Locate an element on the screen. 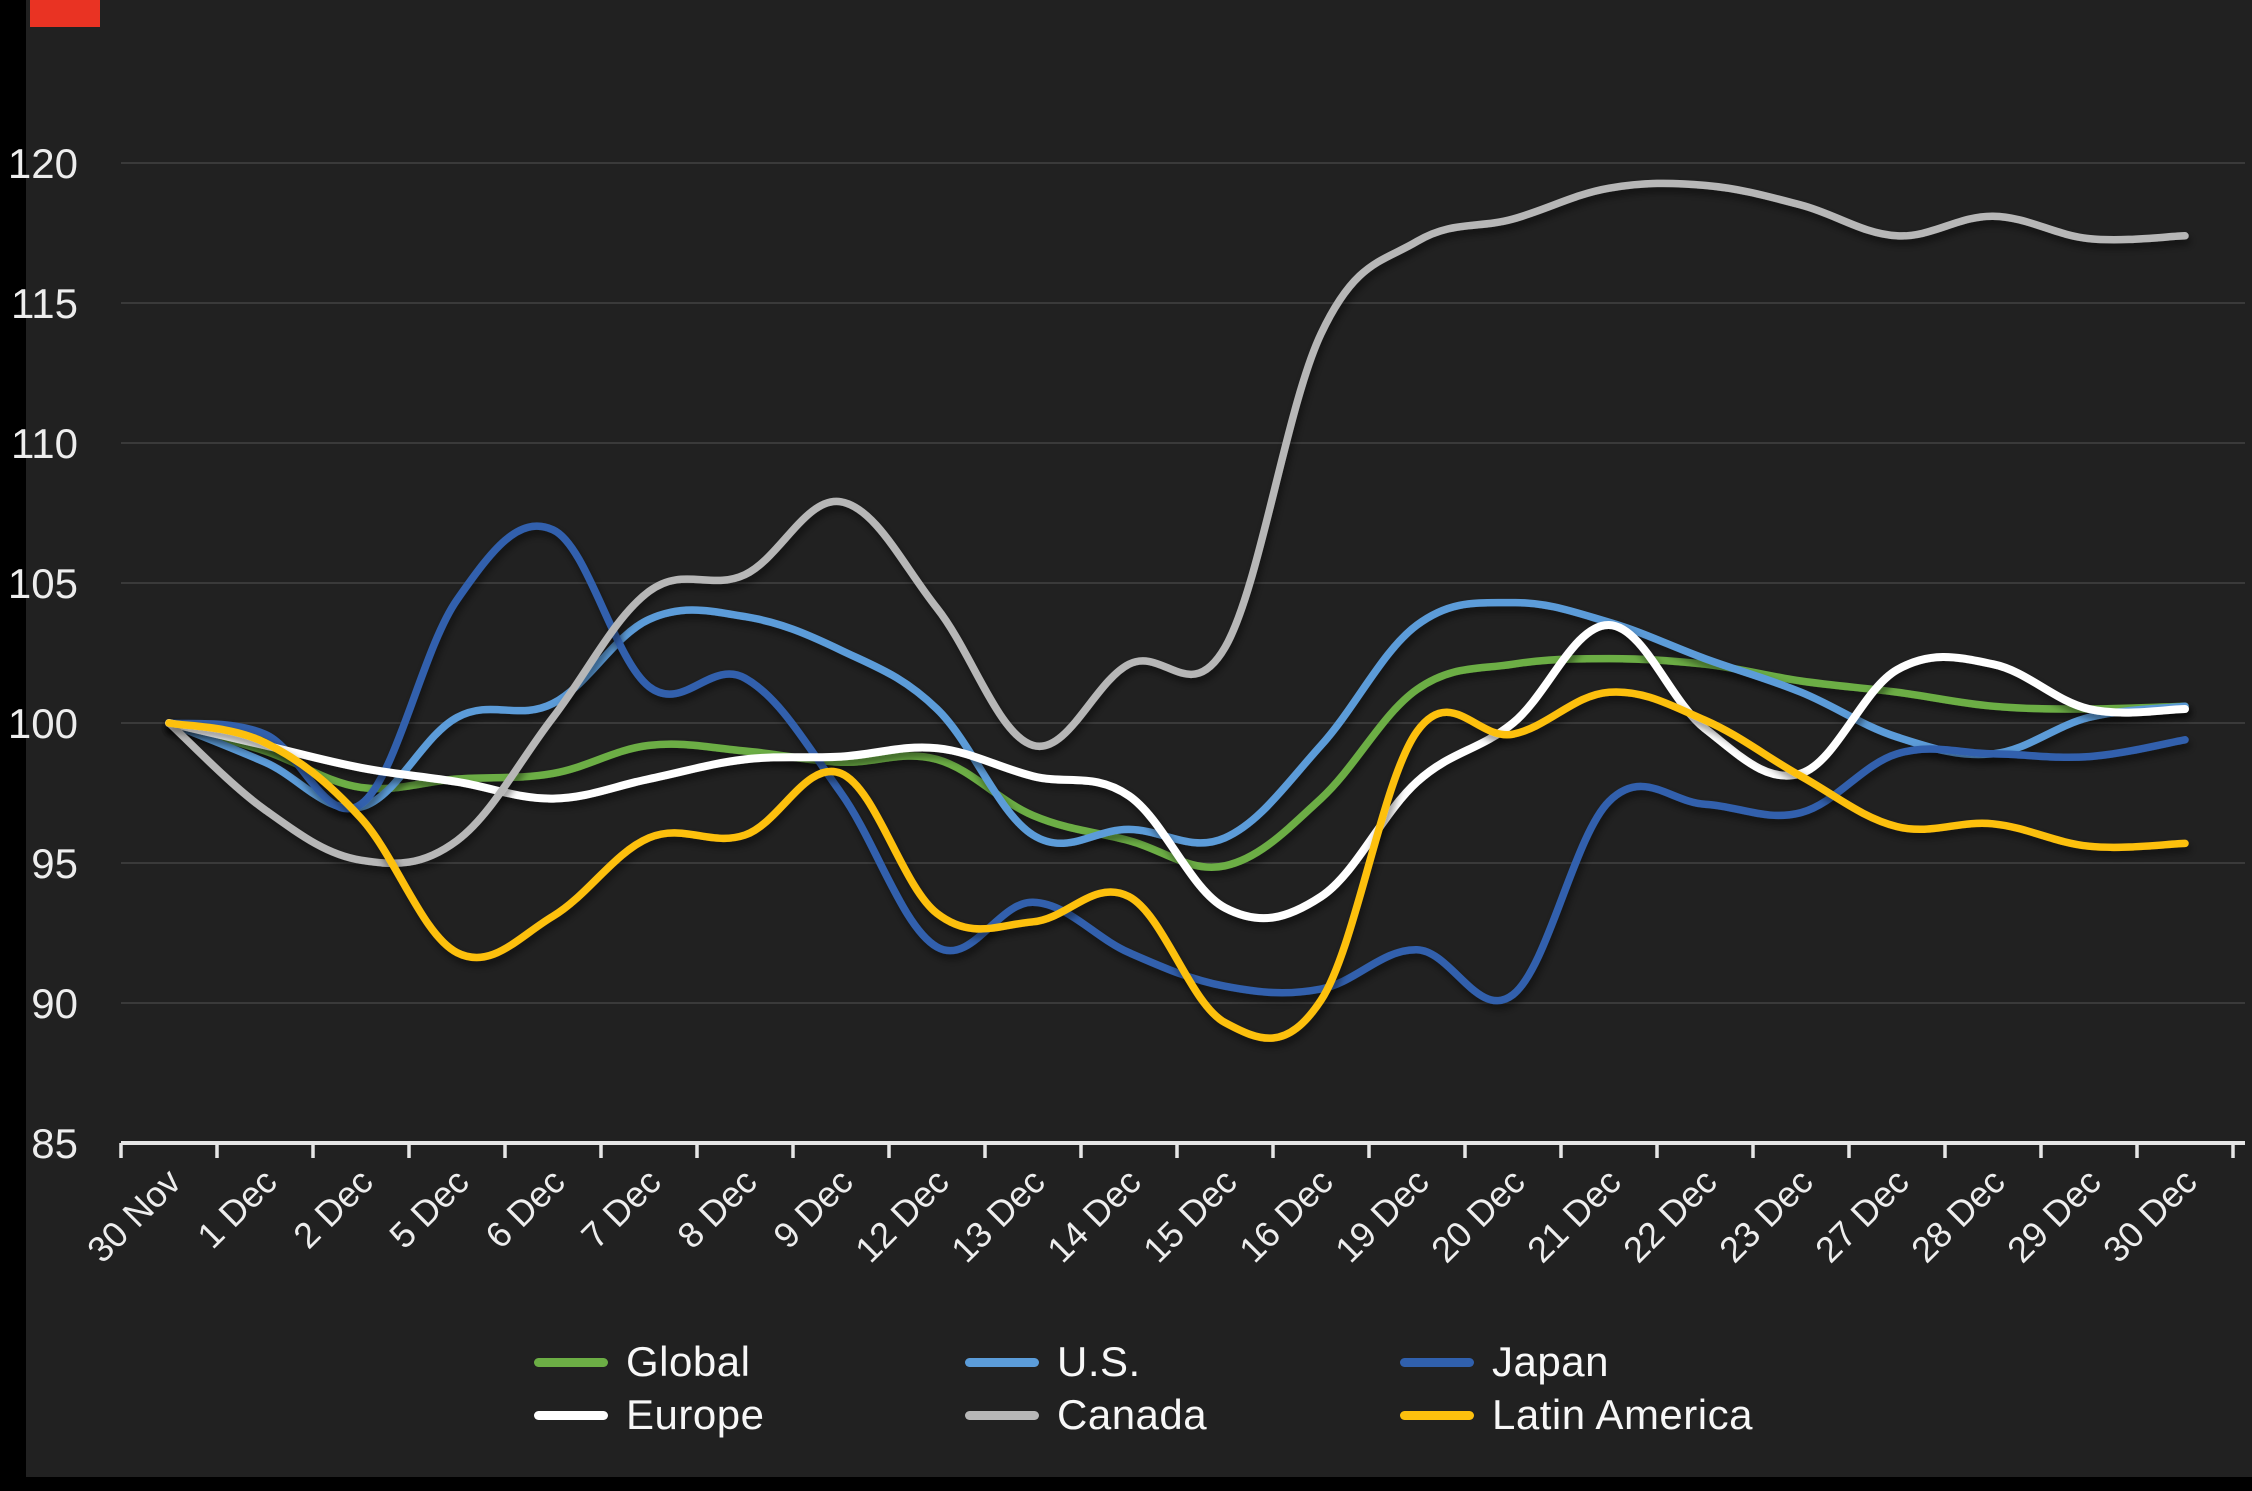  x-tick-label-5-dec: 5 Dec is located at coordinates (428, 1208).